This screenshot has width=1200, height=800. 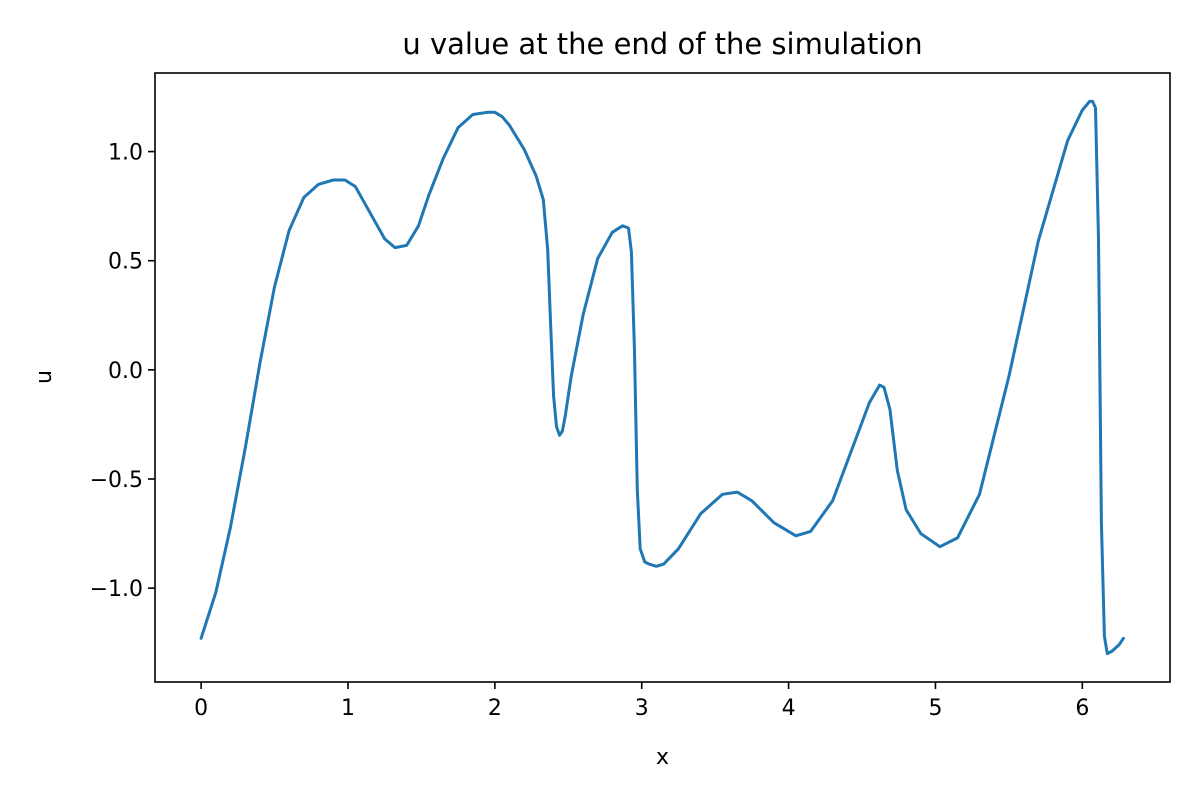 I want to click on x-tick-label: 5, so click(x=935, y=708).